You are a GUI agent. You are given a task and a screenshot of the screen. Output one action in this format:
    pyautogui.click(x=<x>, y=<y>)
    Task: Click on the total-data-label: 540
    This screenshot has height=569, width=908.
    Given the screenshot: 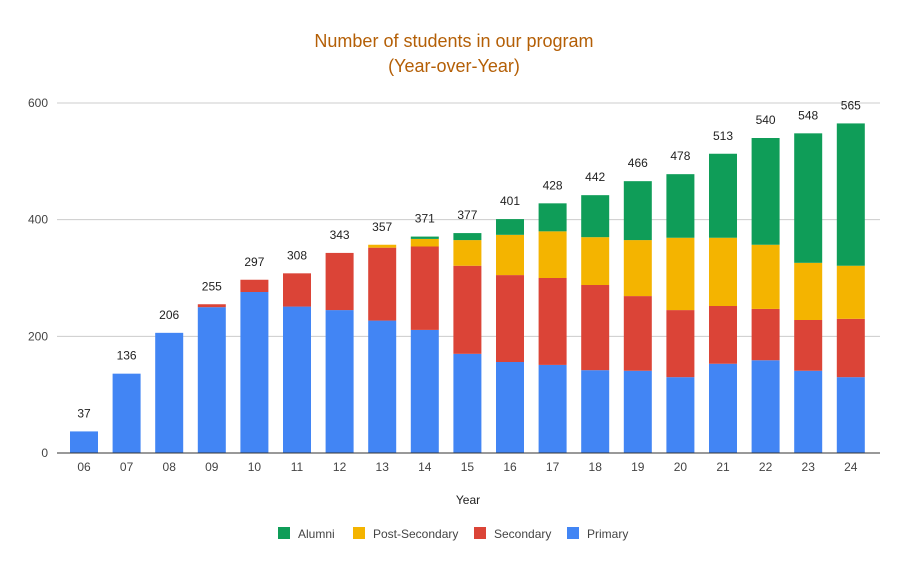 What is the action you would take?
    pyautogui.click(x=766, y=120)
    